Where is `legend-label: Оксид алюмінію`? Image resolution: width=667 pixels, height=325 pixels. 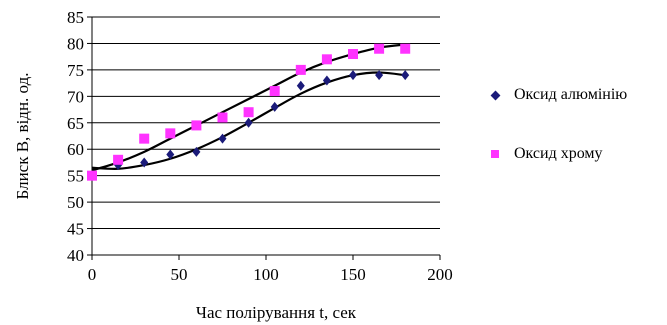 legend-label: Оксид алюмінію is located at coordinates (571, 94).